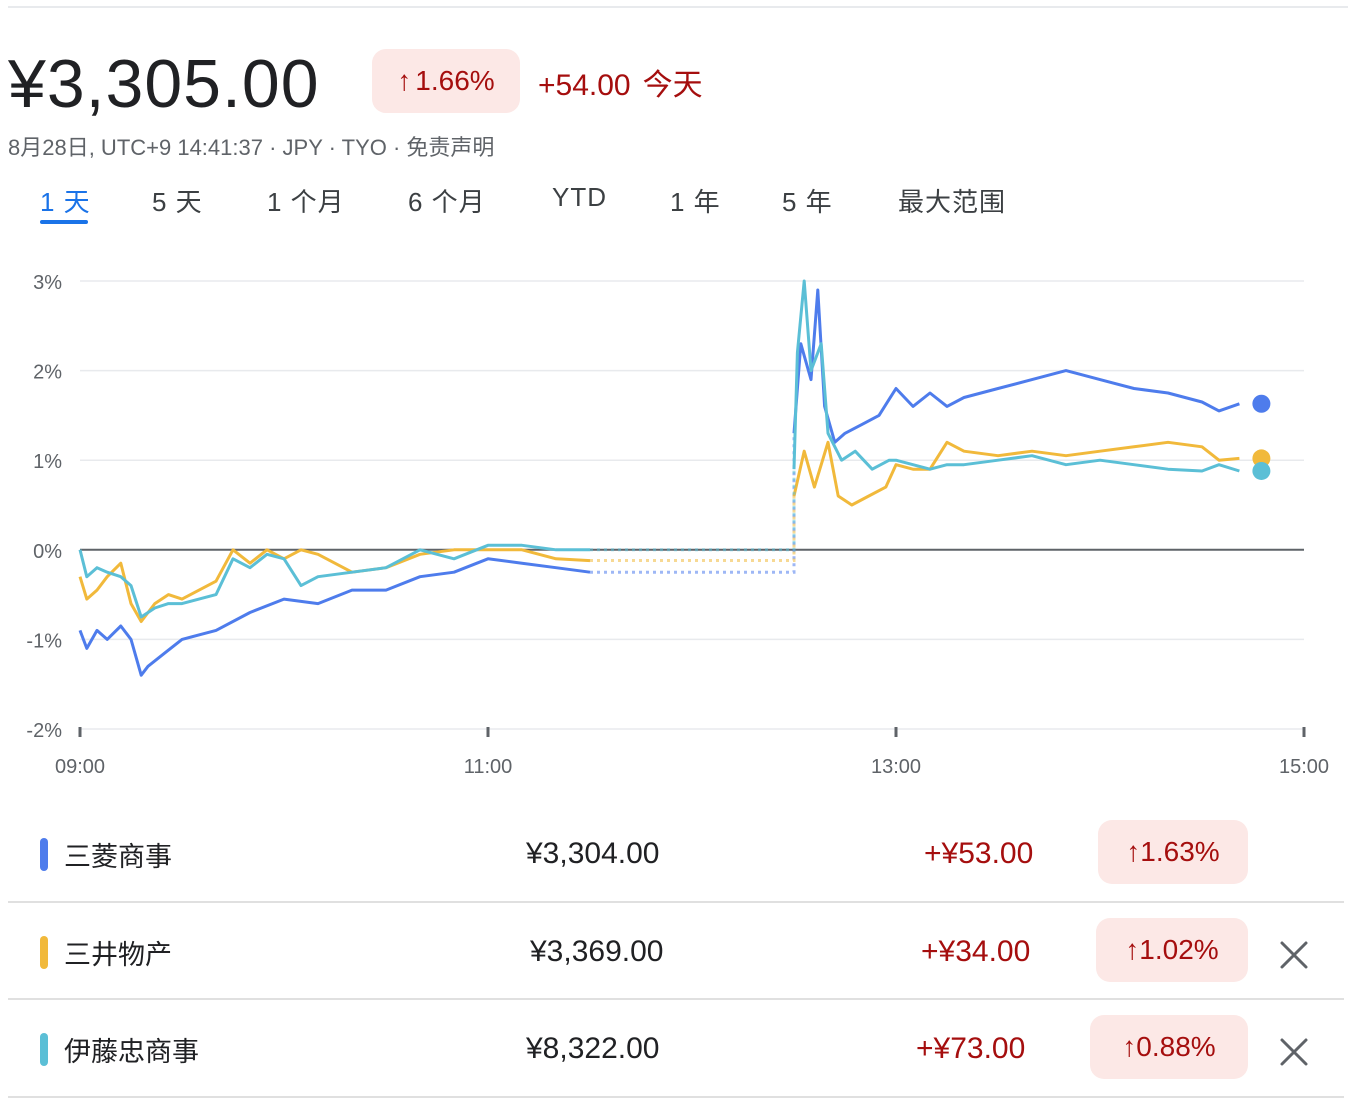  Describe the element at coordinates (131, 1052) in the screenshot. I see `stock-name: 伊藤忠商事` at that location.